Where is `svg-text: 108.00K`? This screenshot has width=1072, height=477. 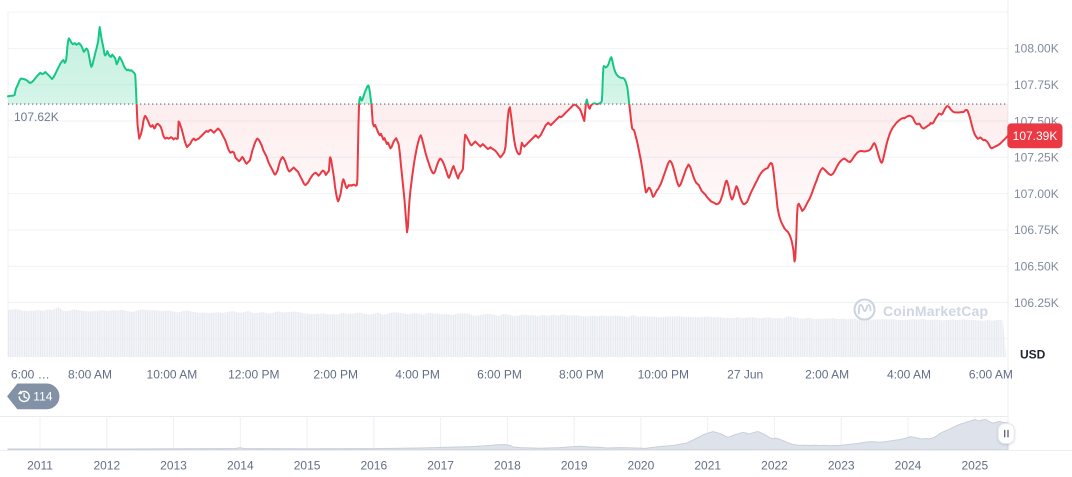 svg-text: 108.00K is located at coordinates (1036, 49).